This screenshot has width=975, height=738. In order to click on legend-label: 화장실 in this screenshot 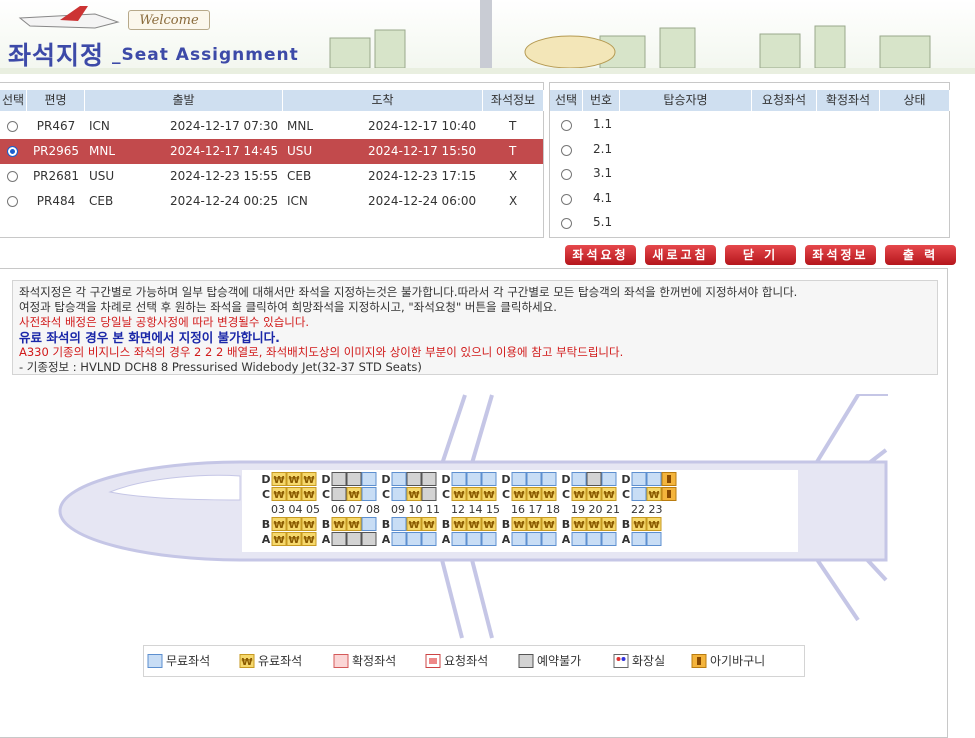, I will do `click(648, 661)`.